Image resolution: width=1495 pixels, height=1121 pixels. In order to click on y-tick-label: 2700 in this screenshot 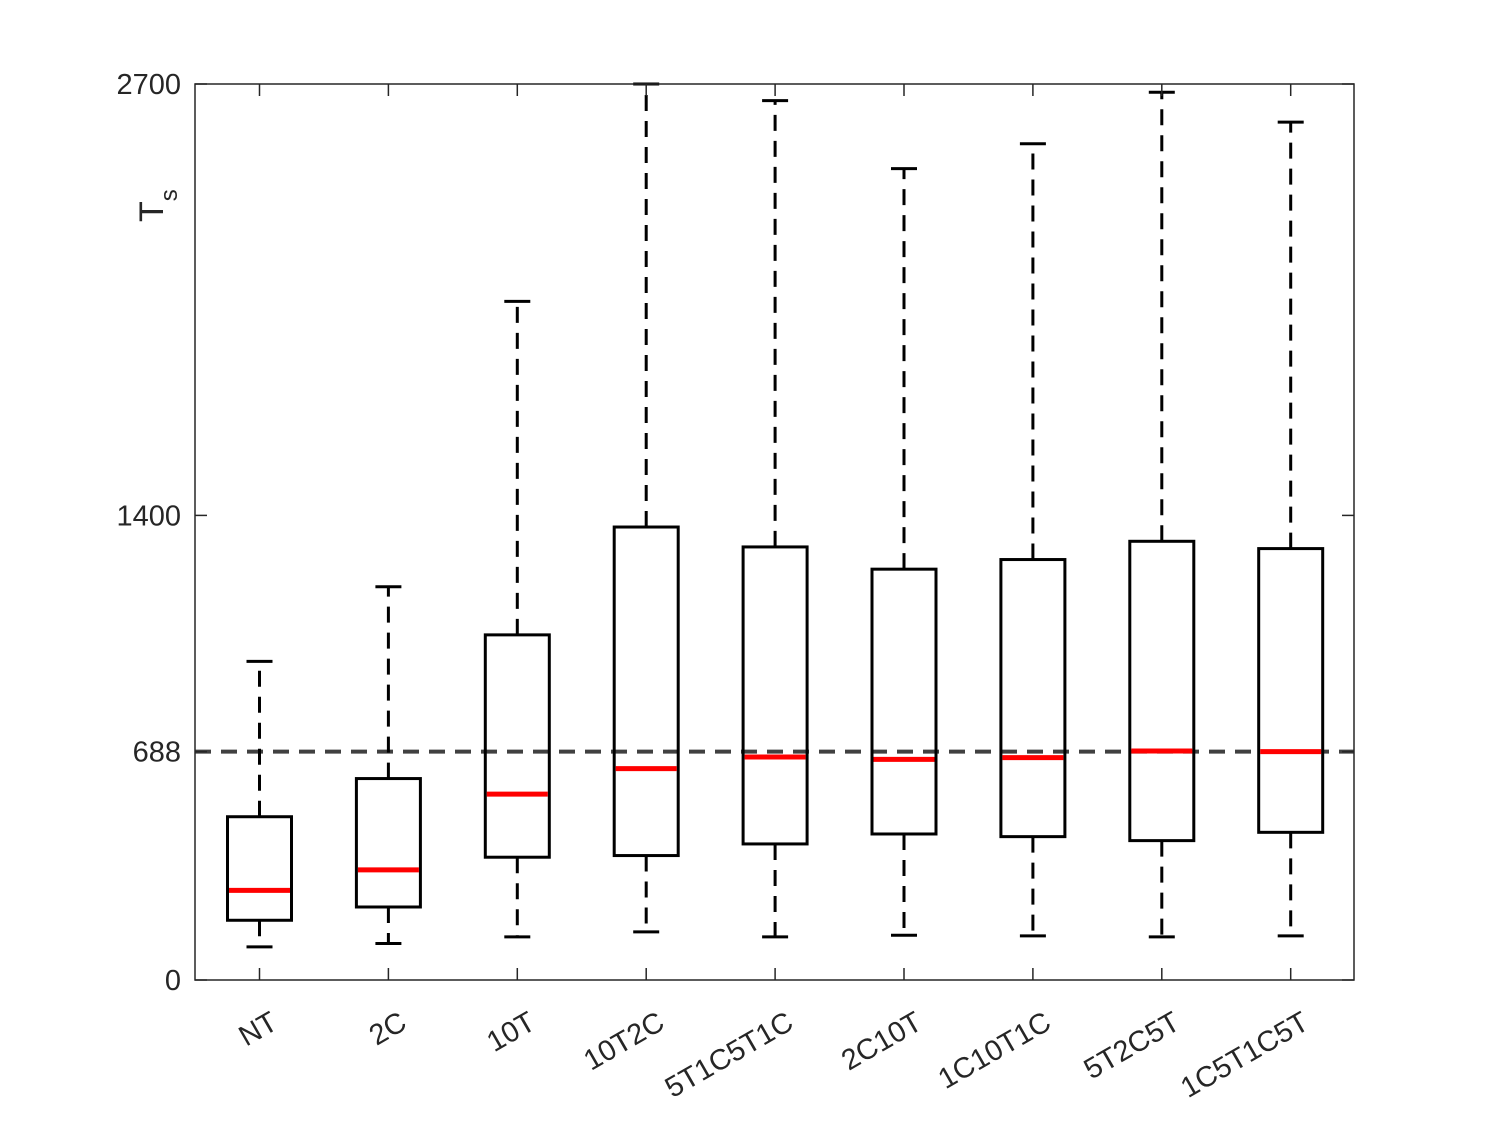, I will do `click(148, 85)`.